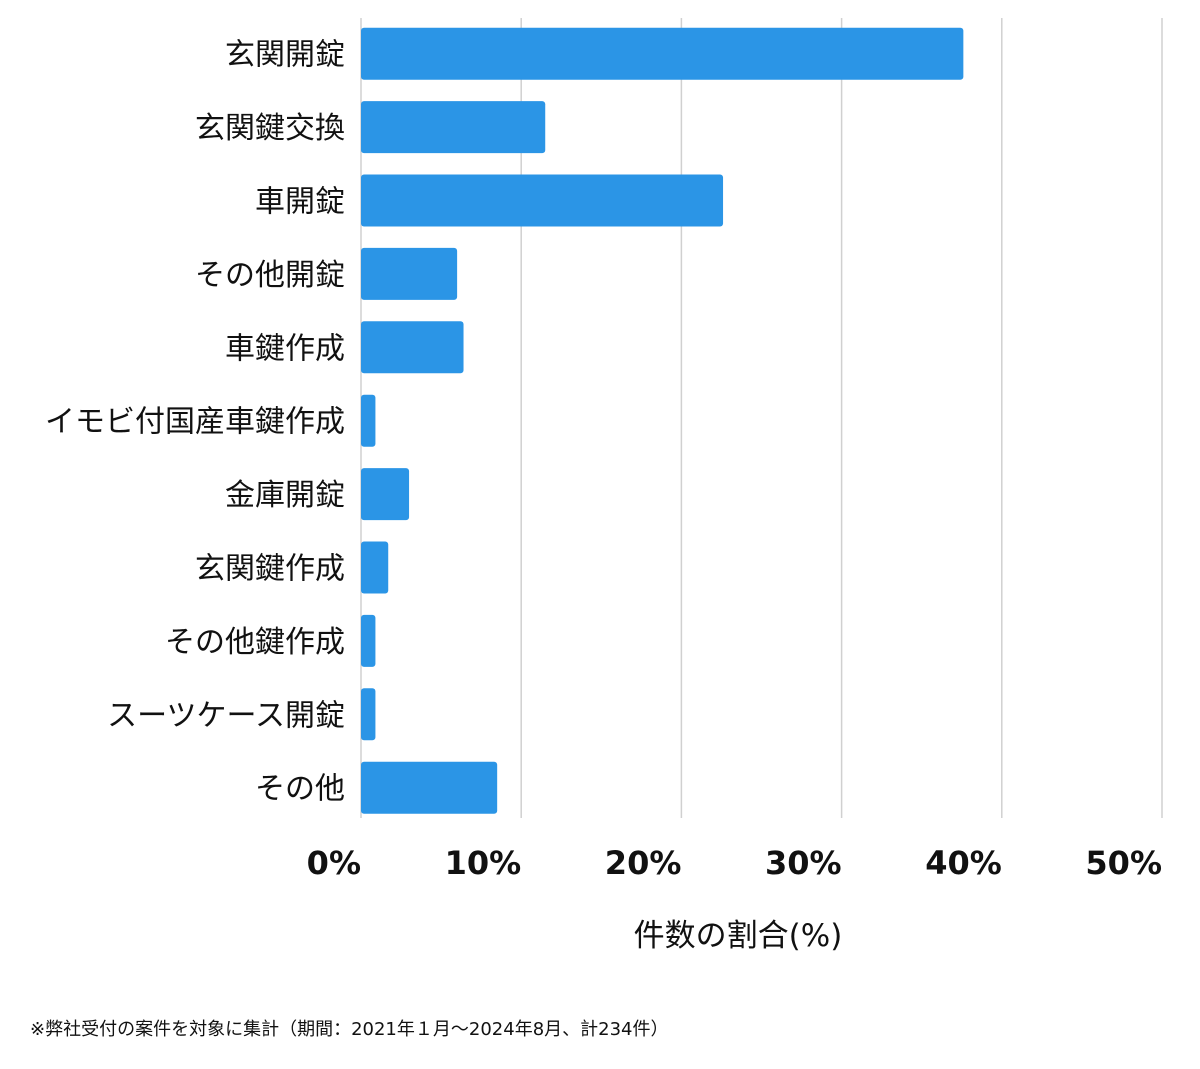 This screenshot has height=1069, width=1200. I want to click on category-label: その他開錠, so click(270, 275).